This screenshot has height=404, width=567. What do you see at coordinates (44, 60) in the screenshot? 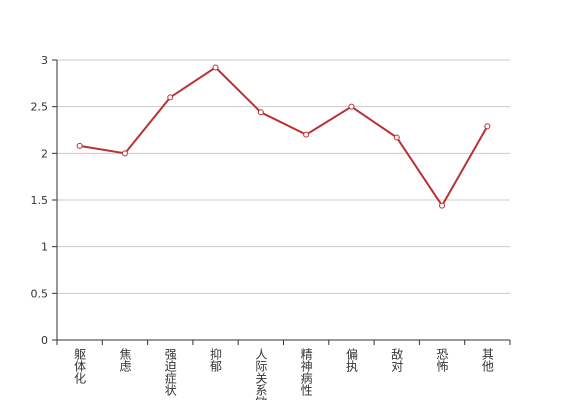
I see `y-tick-label: 3` at bounding box center [44, 60].